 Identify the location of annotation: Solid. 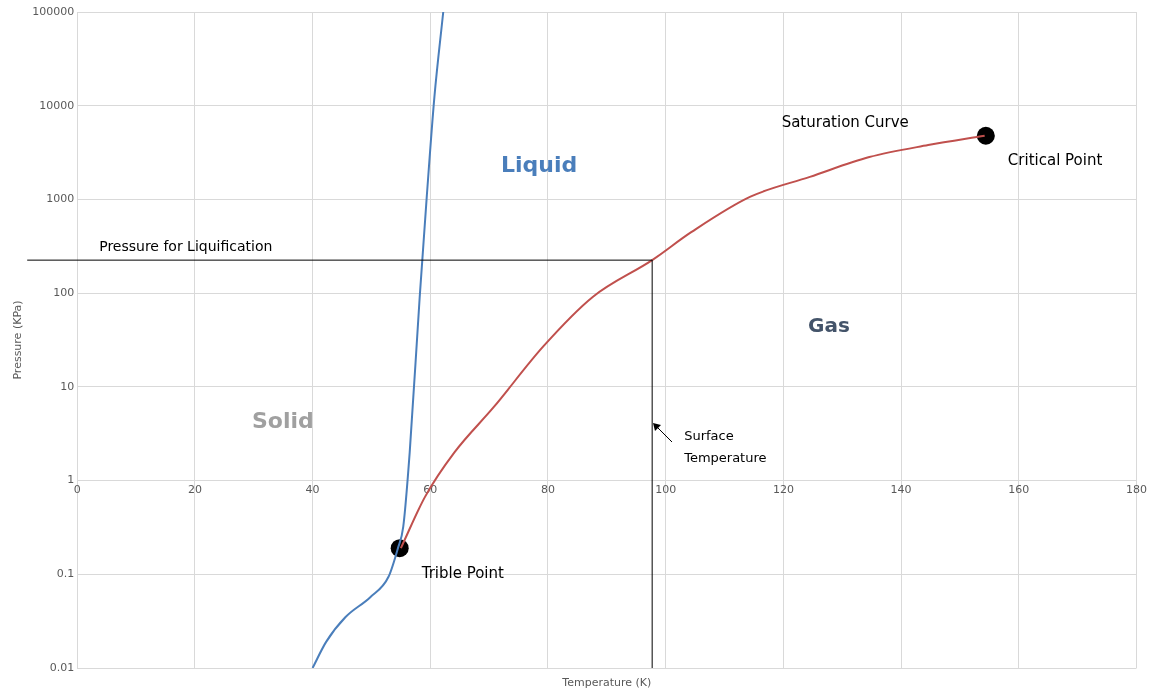
(282, 420).